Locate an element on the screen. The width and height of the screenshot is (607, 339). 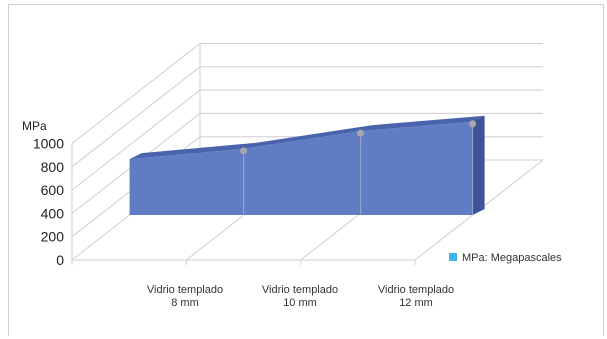
x-tick-label: Vidrio templado 12 mm is located at coordinates (416, 296).